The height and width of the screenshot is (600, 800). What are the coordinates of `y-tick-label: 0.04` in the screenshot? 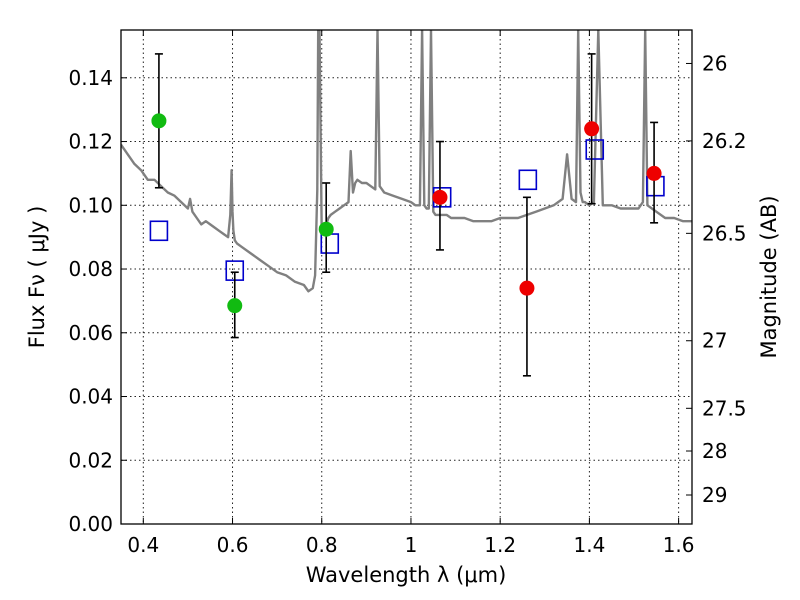 It's located at (90, 397).